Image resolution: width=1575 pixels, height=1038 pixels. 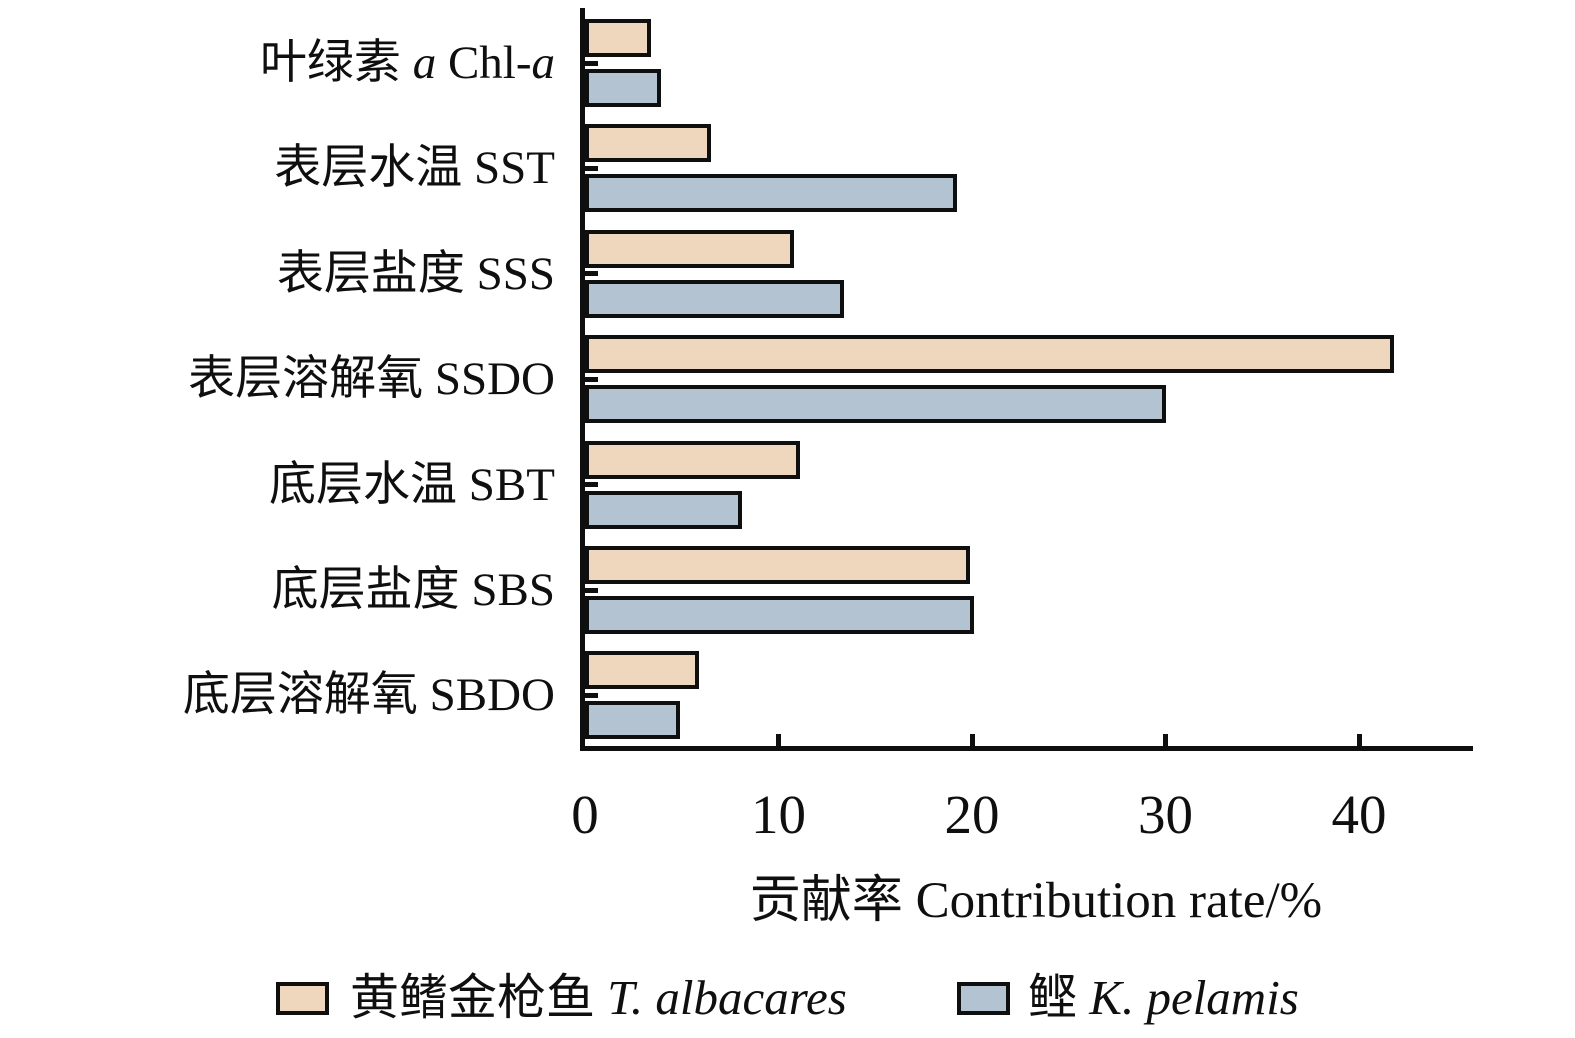 I want to click on category-label-2: 表层盐度 SSS, so click(x=416, y=274).